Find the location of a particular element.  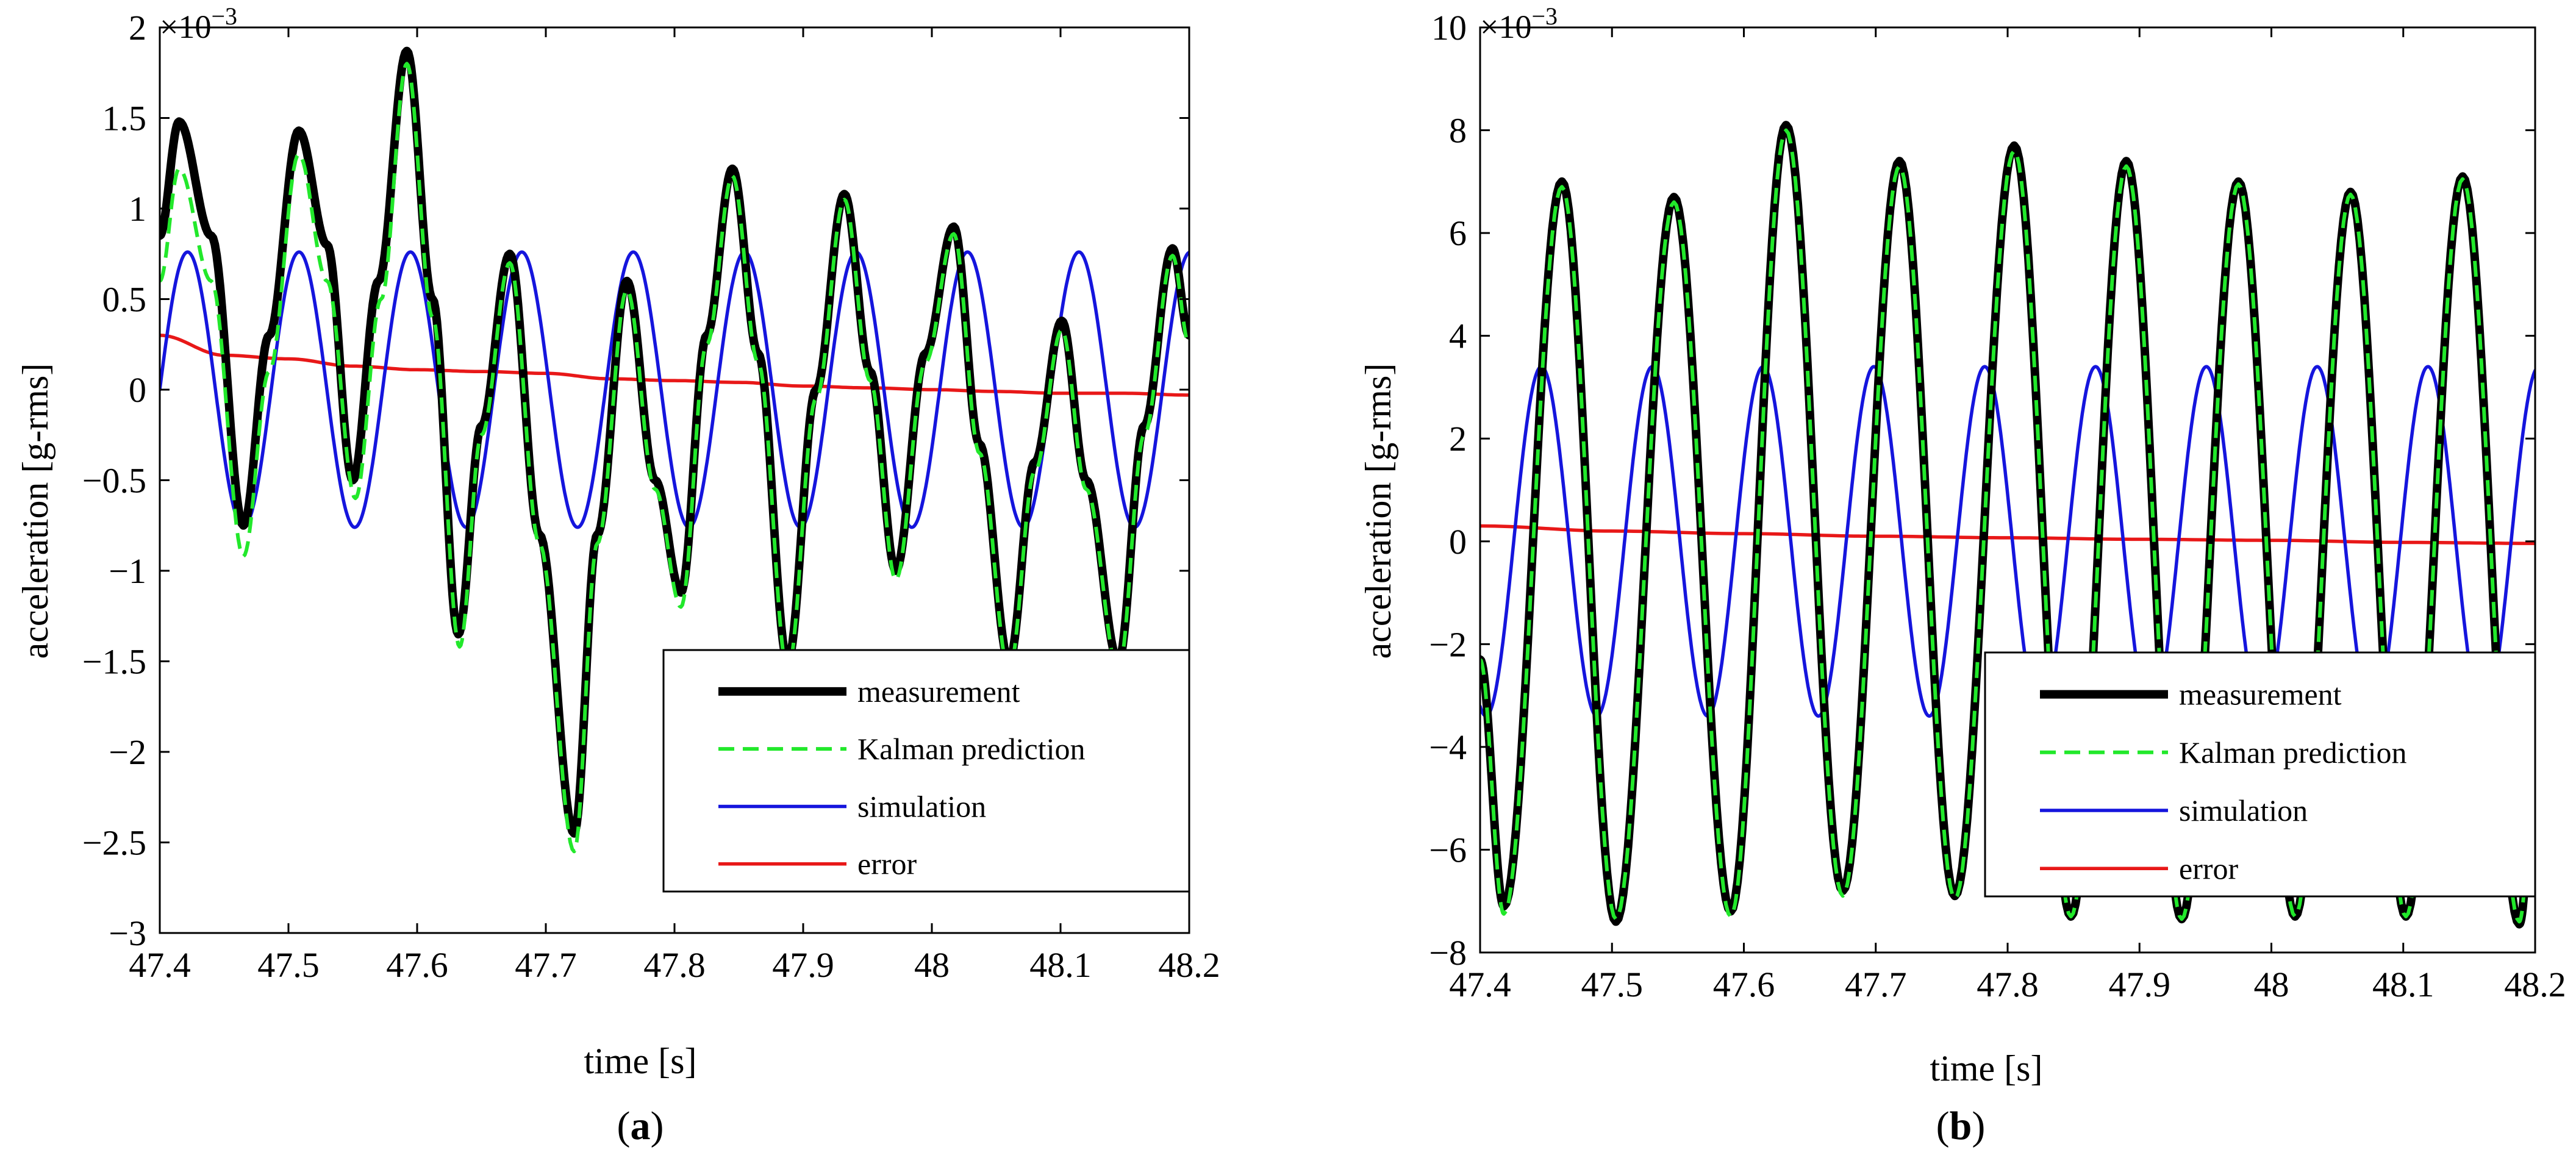

y-tick-label: 4 is located at coordinates (1458, 336).